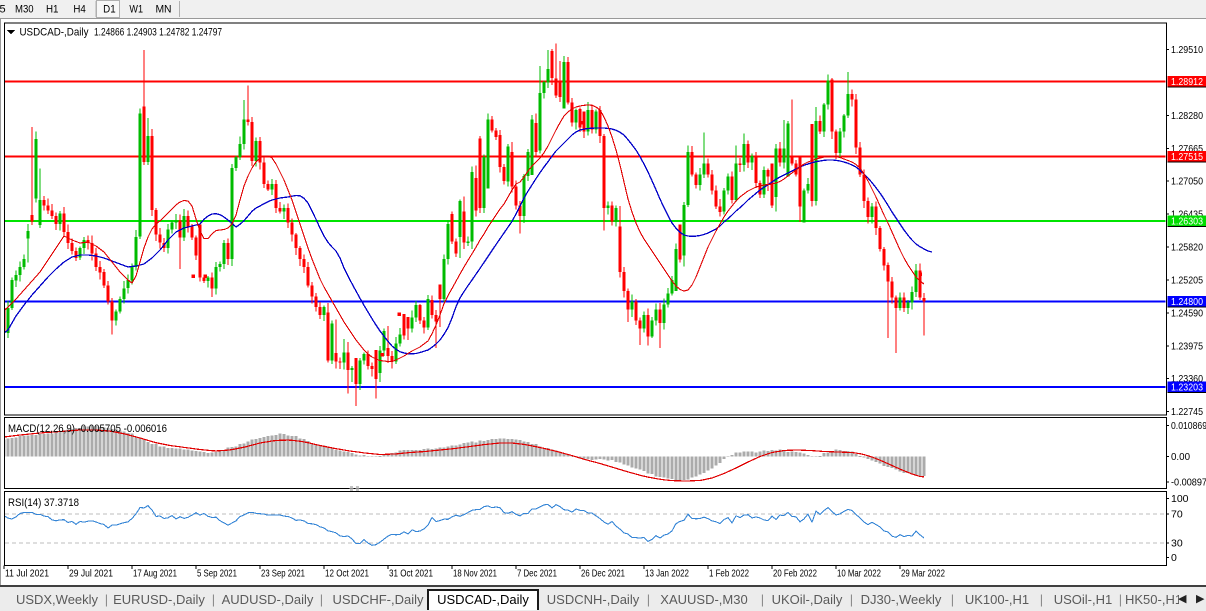 The width and height of the screenshot is (1206, 611). I want to click on svg-text: 0.010869, so click(1188, 426).